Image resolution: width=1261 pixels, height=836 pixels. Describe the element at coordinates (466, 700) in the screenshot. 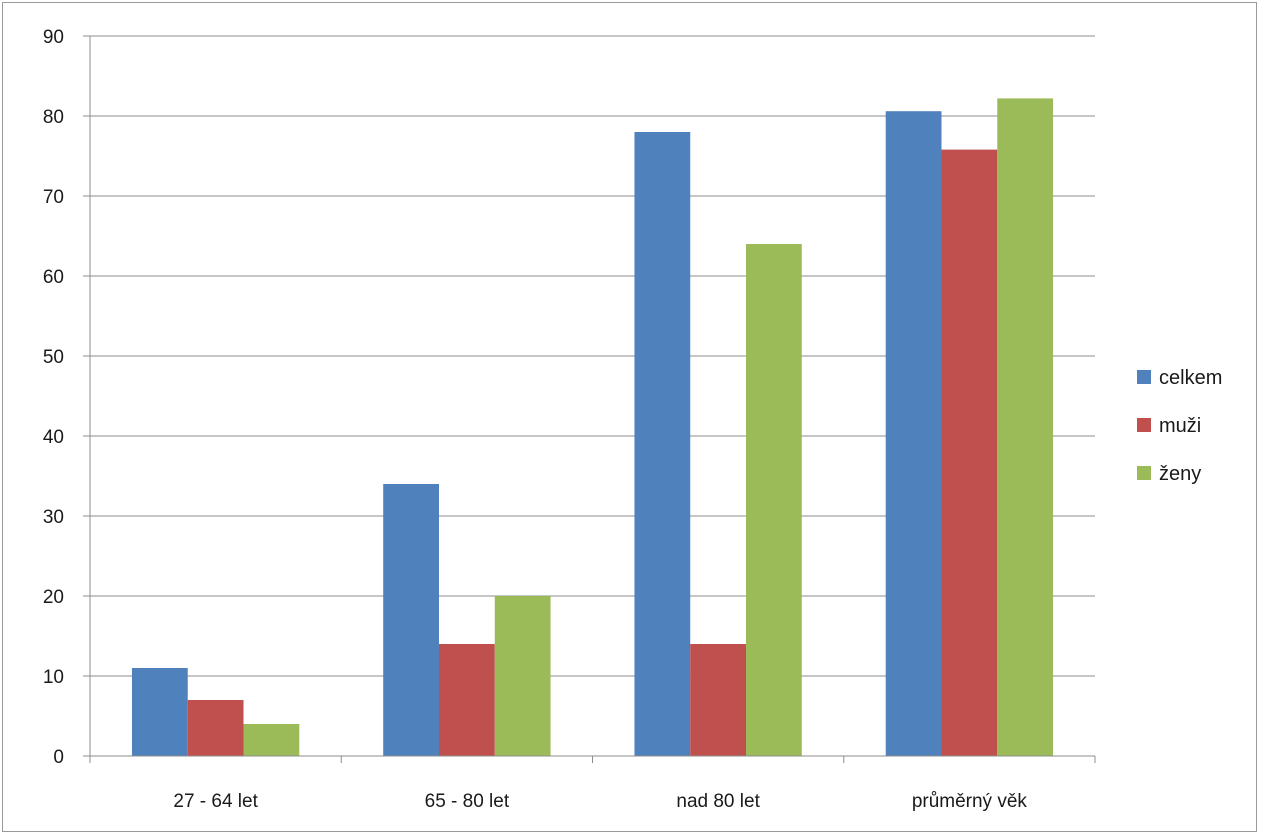

I see `bar-muži-1` at that location.